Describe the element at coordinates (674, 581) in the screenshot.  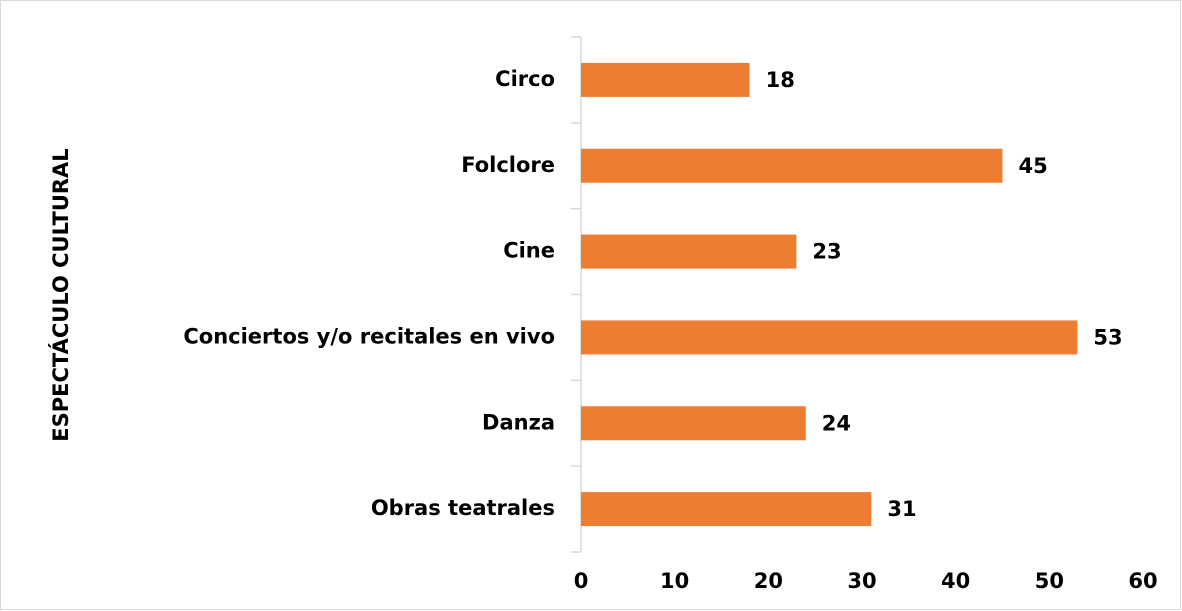
I see `x-tick-label: 10` at that location.